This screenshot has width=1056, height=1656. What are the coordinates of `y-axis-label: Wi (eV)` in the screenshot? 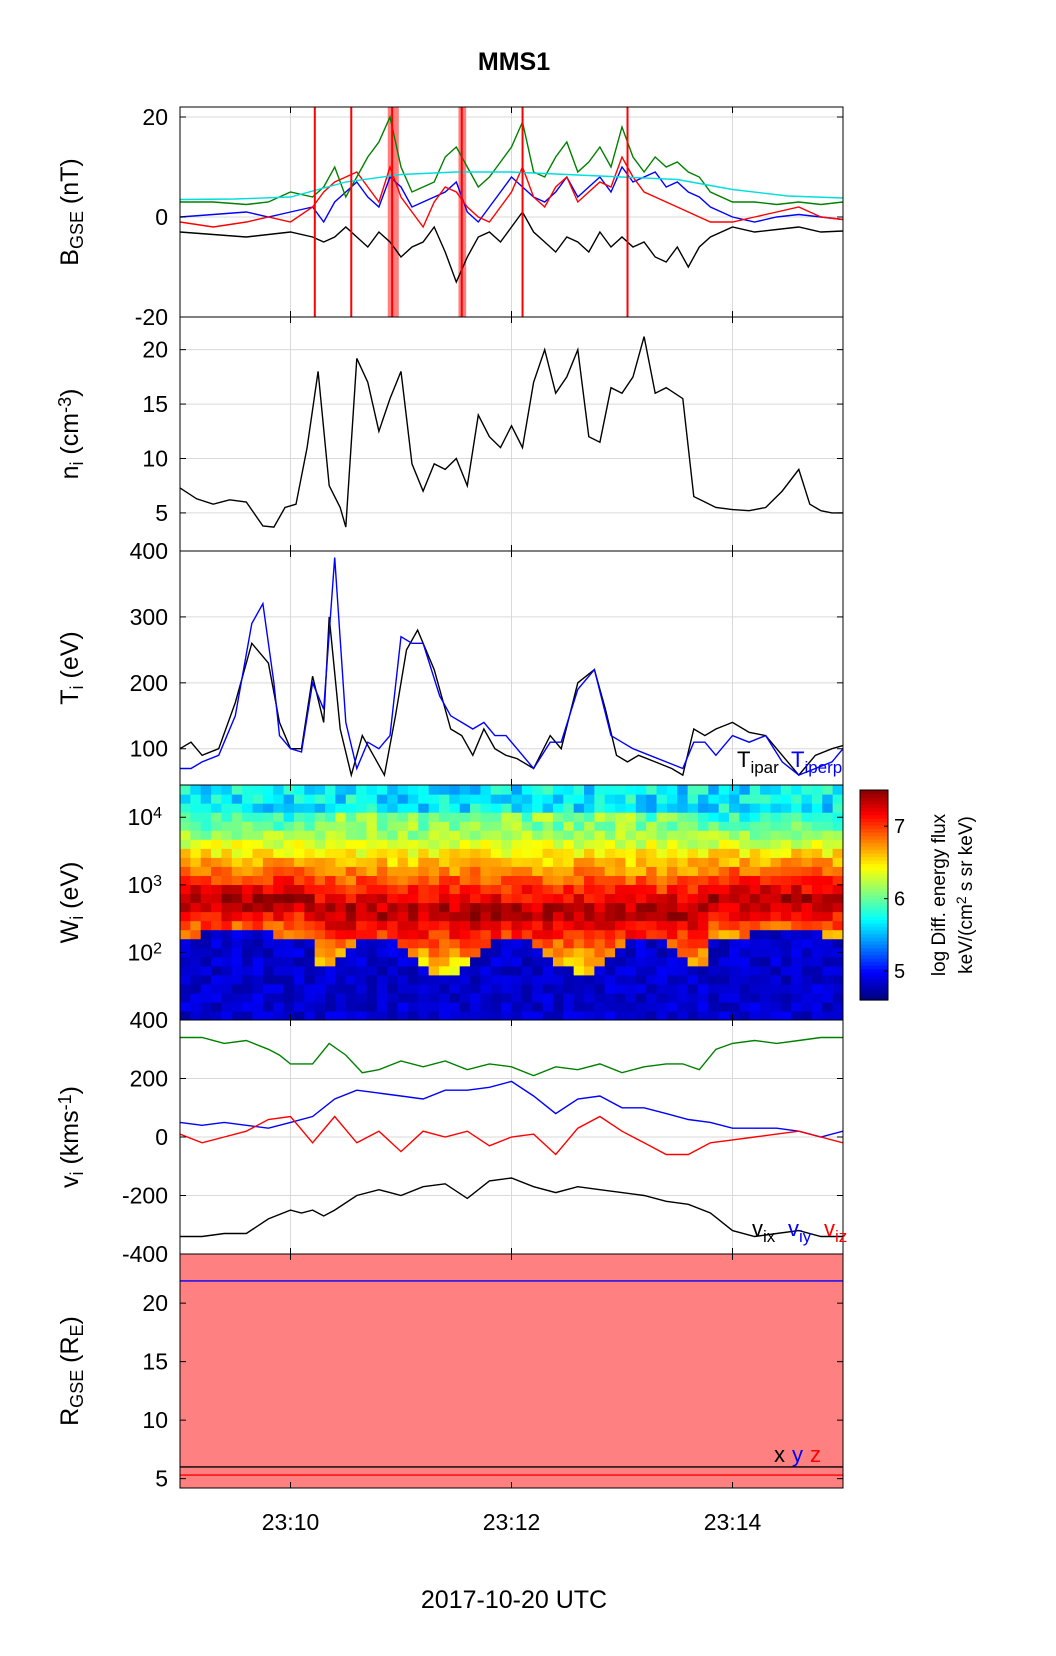 It's located at (71, 903).